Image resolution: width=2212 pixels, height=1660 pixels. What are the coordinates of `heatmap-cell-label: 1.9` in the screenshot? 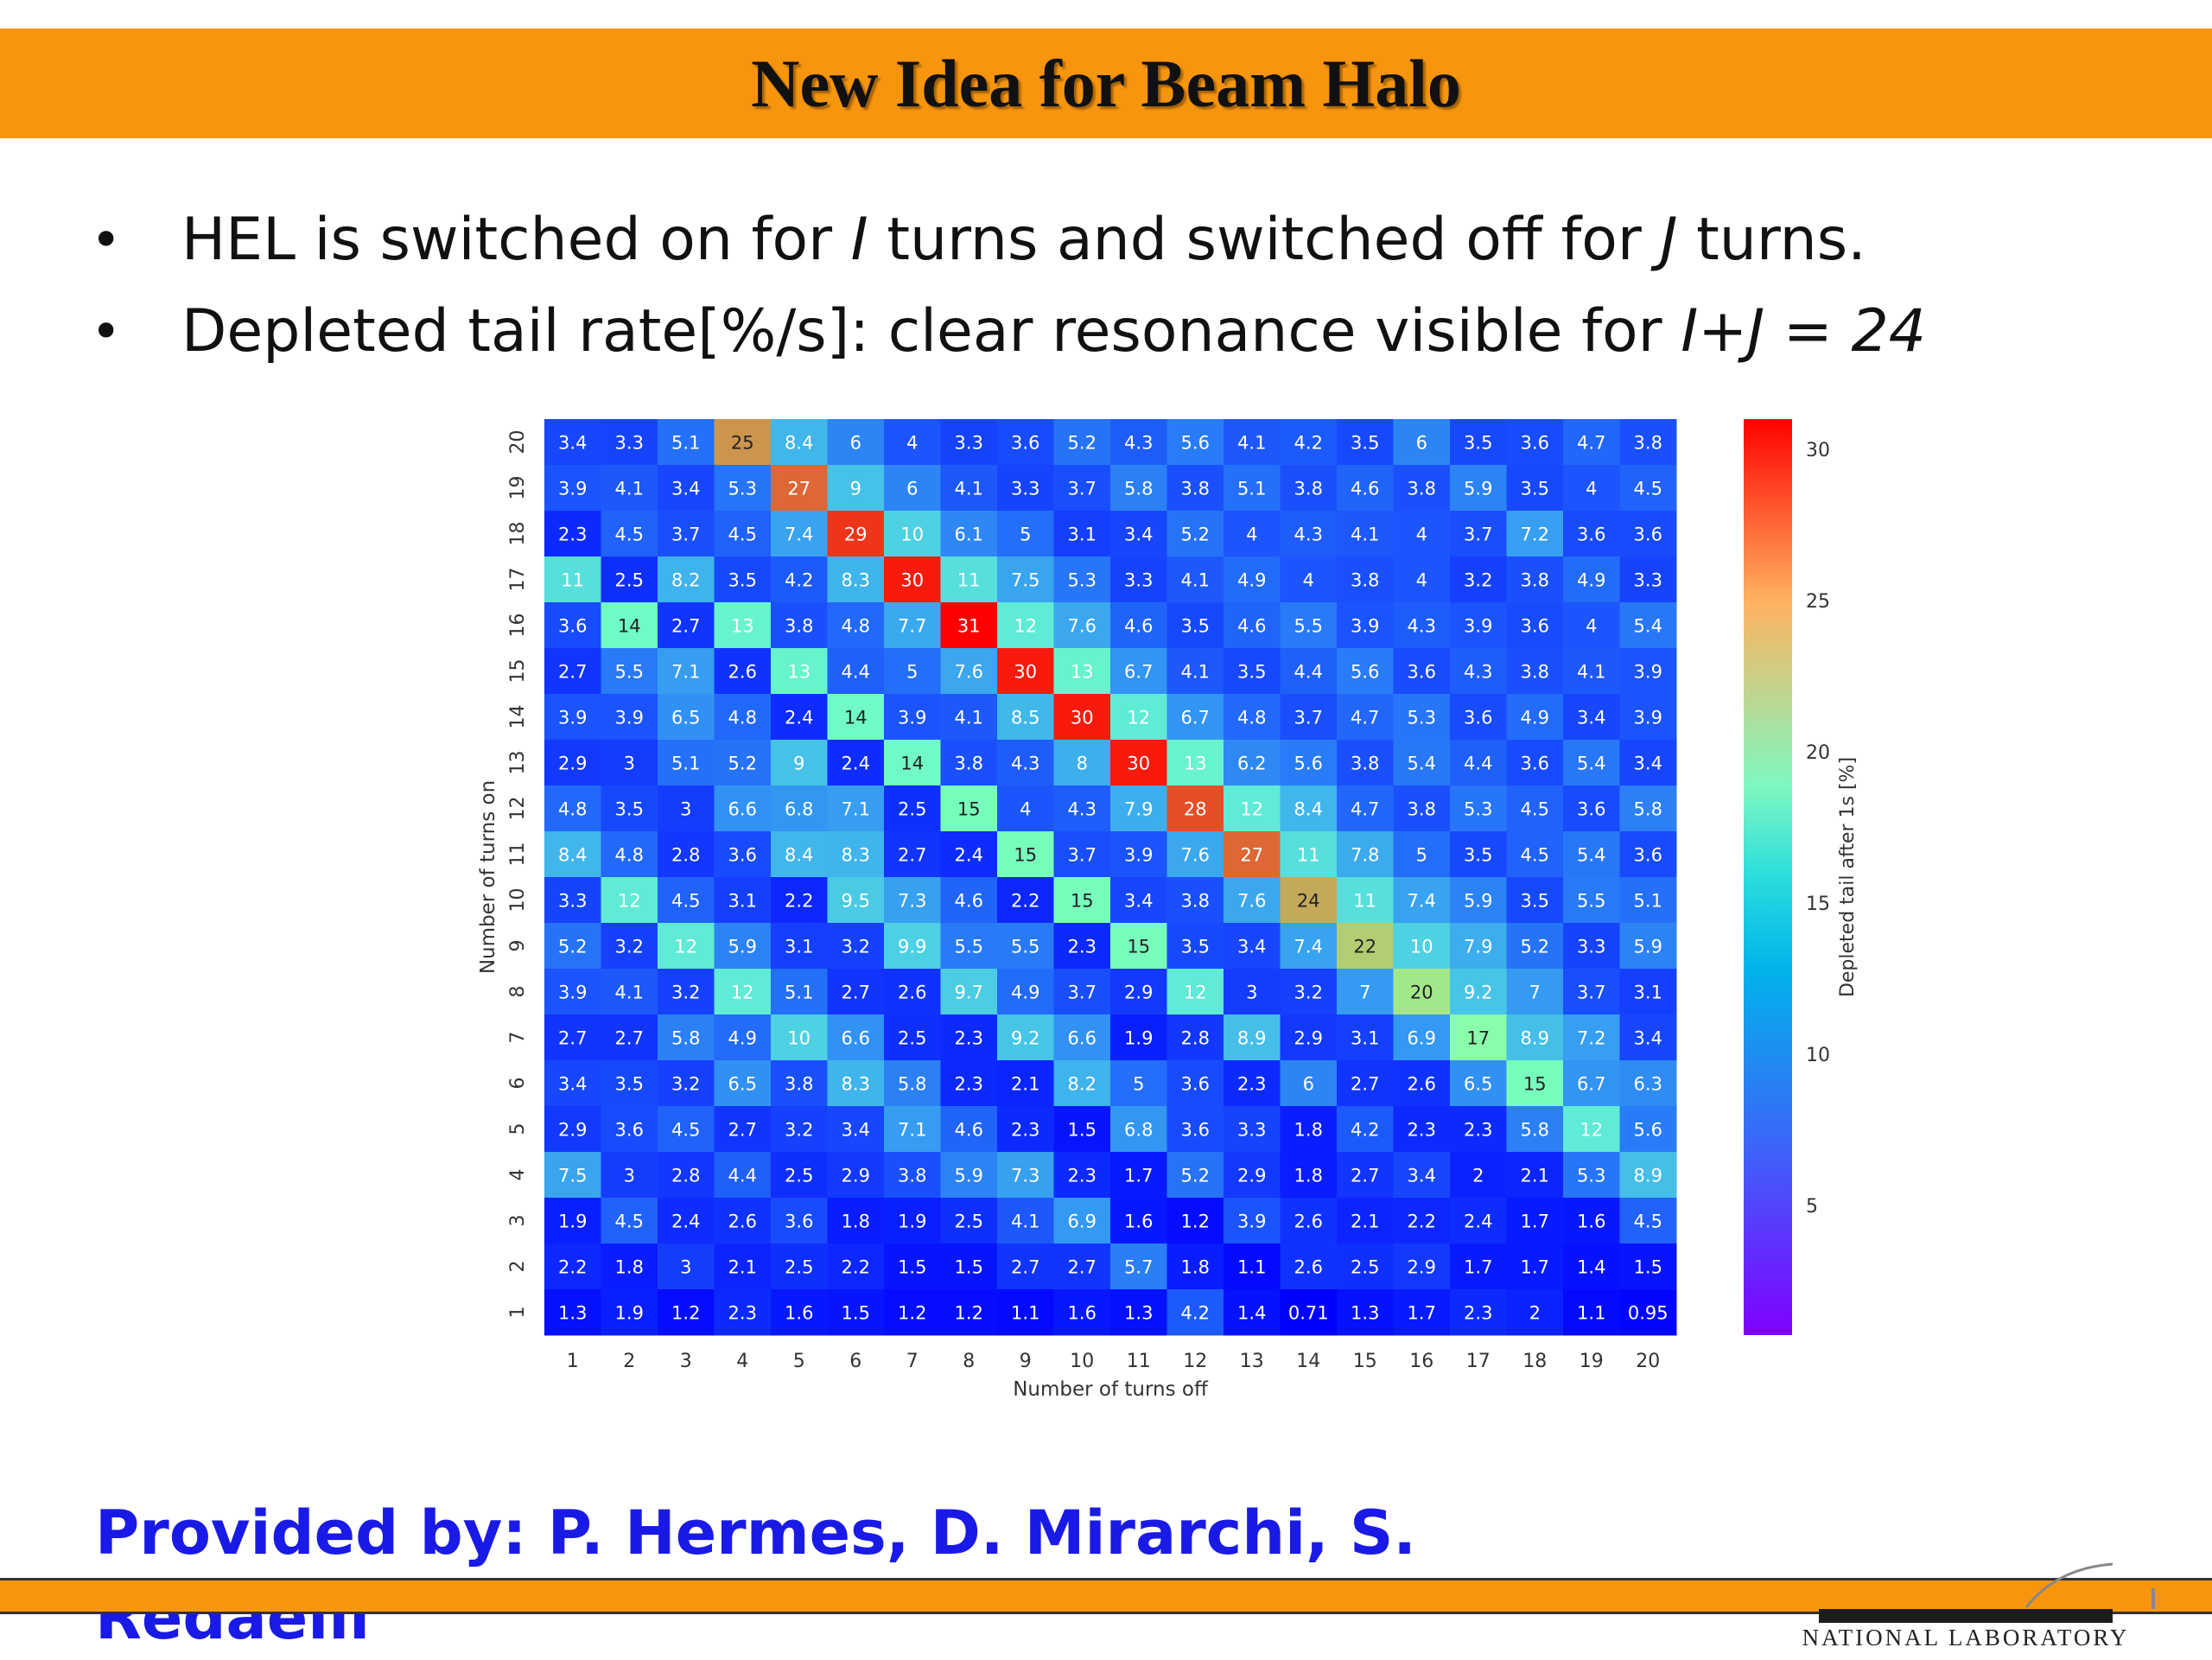 It's located at (629, 1313).